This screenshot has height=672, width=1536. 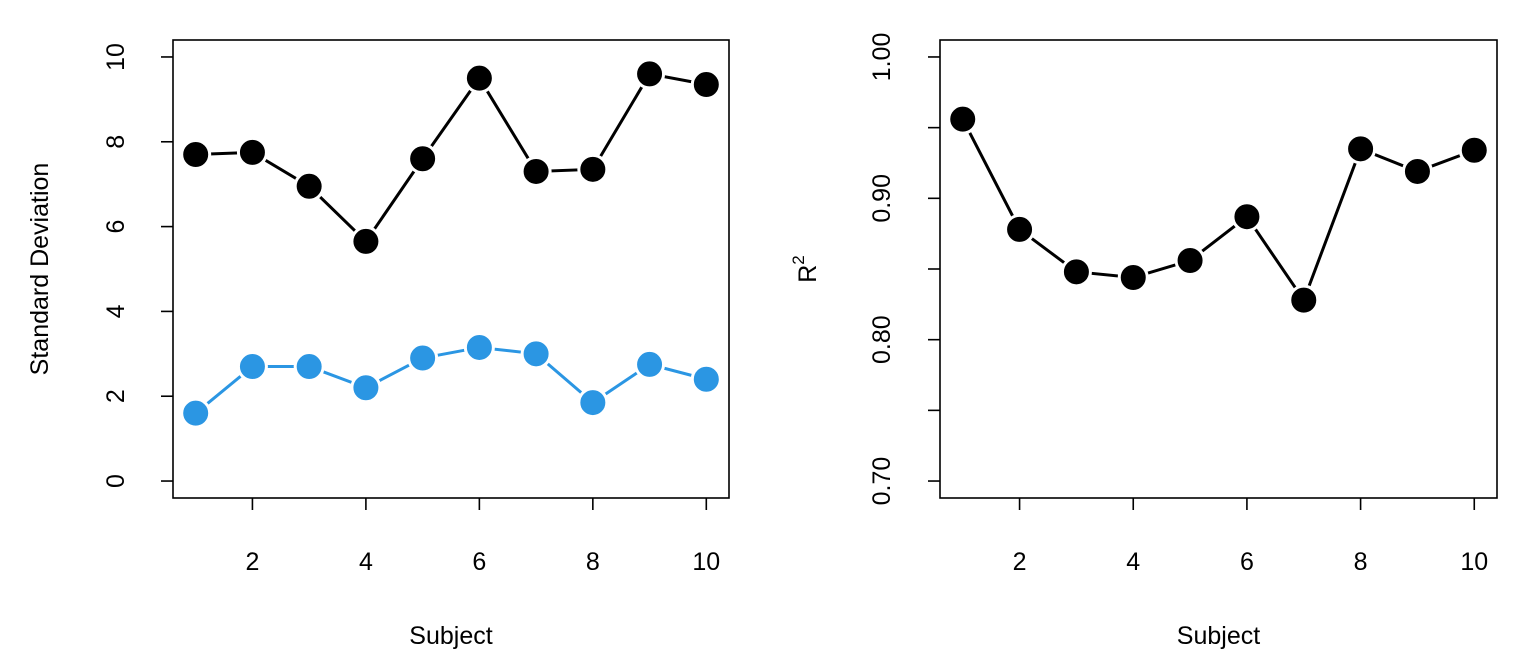 What do you see at coordinates (882, 339) in the screenshot?
I see `y-tick-label: 0.80` at bounding box center [882, 339].